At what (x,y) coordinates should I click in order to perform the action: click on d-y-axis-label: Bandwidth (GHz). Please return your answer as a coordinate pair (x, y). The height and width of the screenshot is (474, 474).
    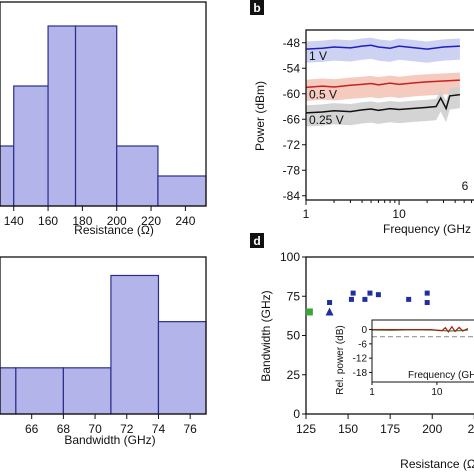
    Looking at the image, I should click on (266, 335).